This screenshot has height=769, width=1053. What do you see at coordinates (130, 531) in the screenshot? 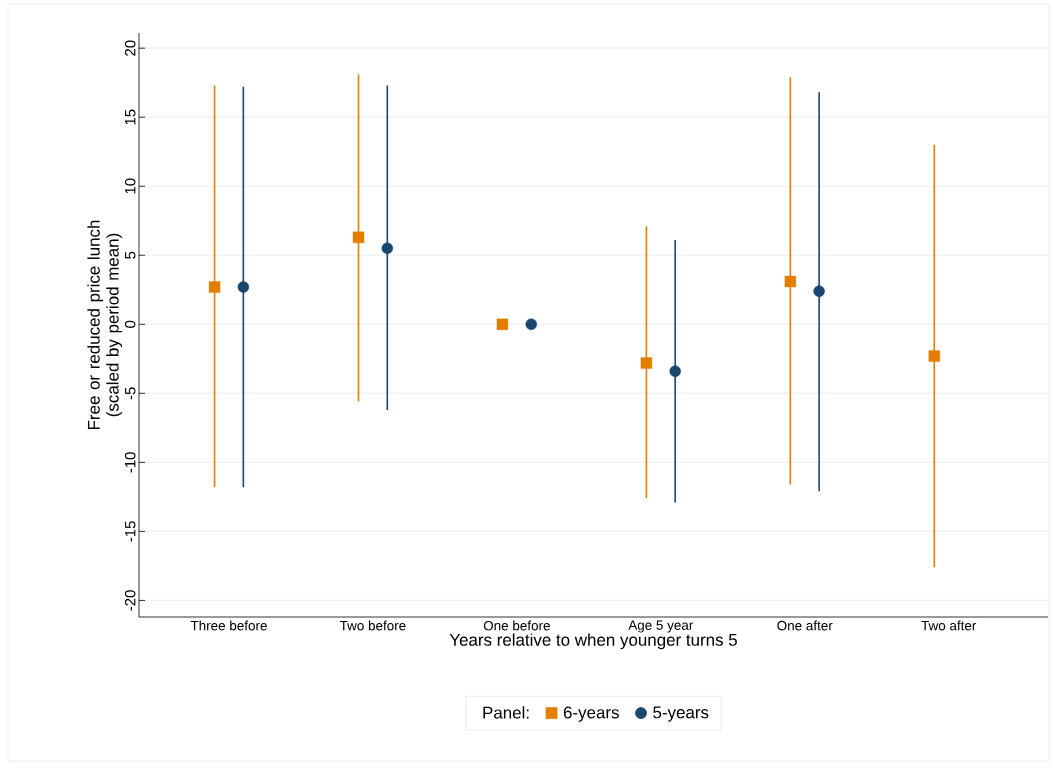
I see `y-tick-label: -15` at bounding box center [130, 531].